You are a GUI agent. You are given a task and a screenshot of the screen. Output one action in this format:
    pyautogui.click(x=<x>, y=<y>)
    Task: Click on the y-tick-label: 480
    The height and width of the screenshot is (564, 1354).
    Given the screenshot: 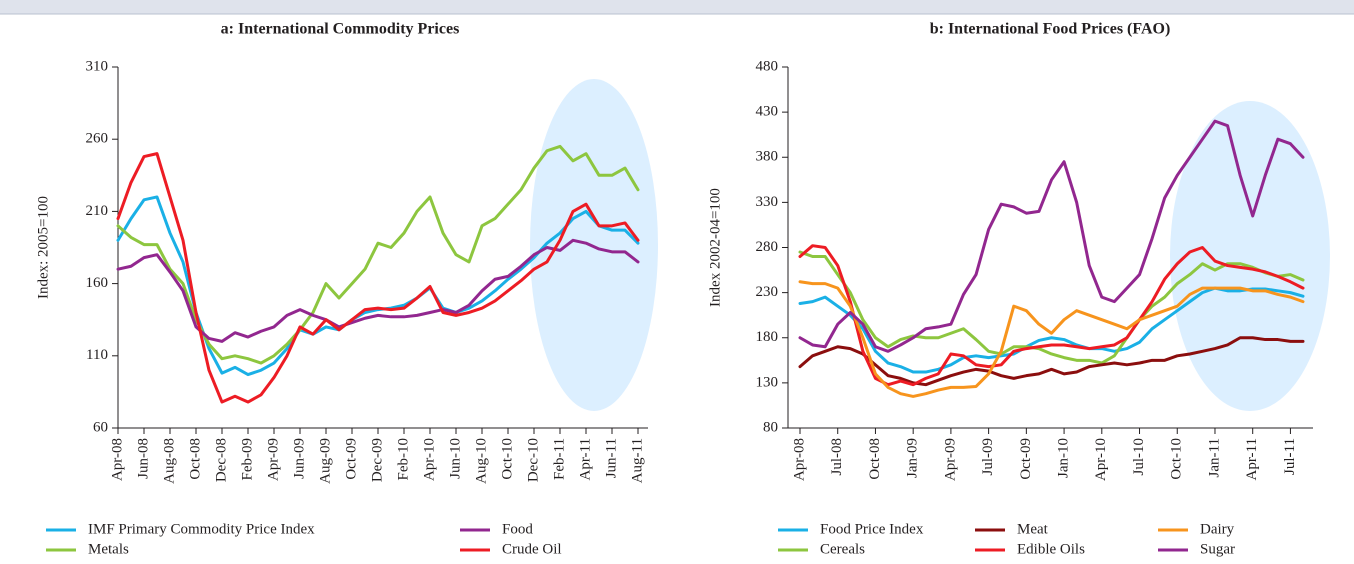 What is the action you would take?
    pyautogui.click(x=767, y=66)
    